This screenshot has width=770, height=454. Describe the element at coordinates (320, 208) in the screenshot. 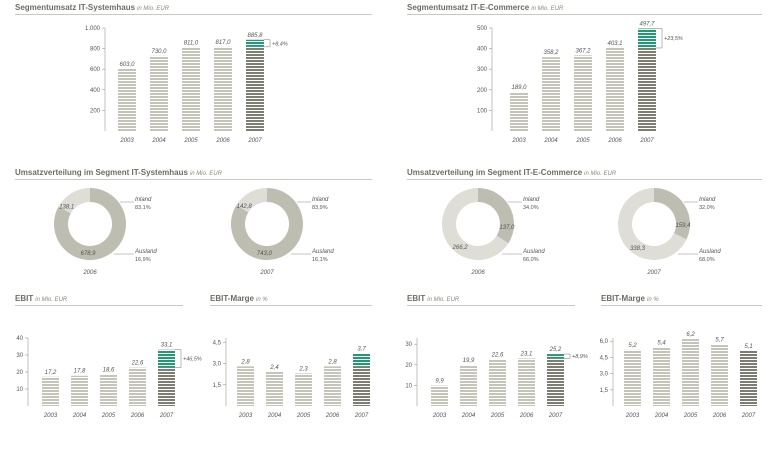

I see `slice-pct-label: 83,9%` at that location.